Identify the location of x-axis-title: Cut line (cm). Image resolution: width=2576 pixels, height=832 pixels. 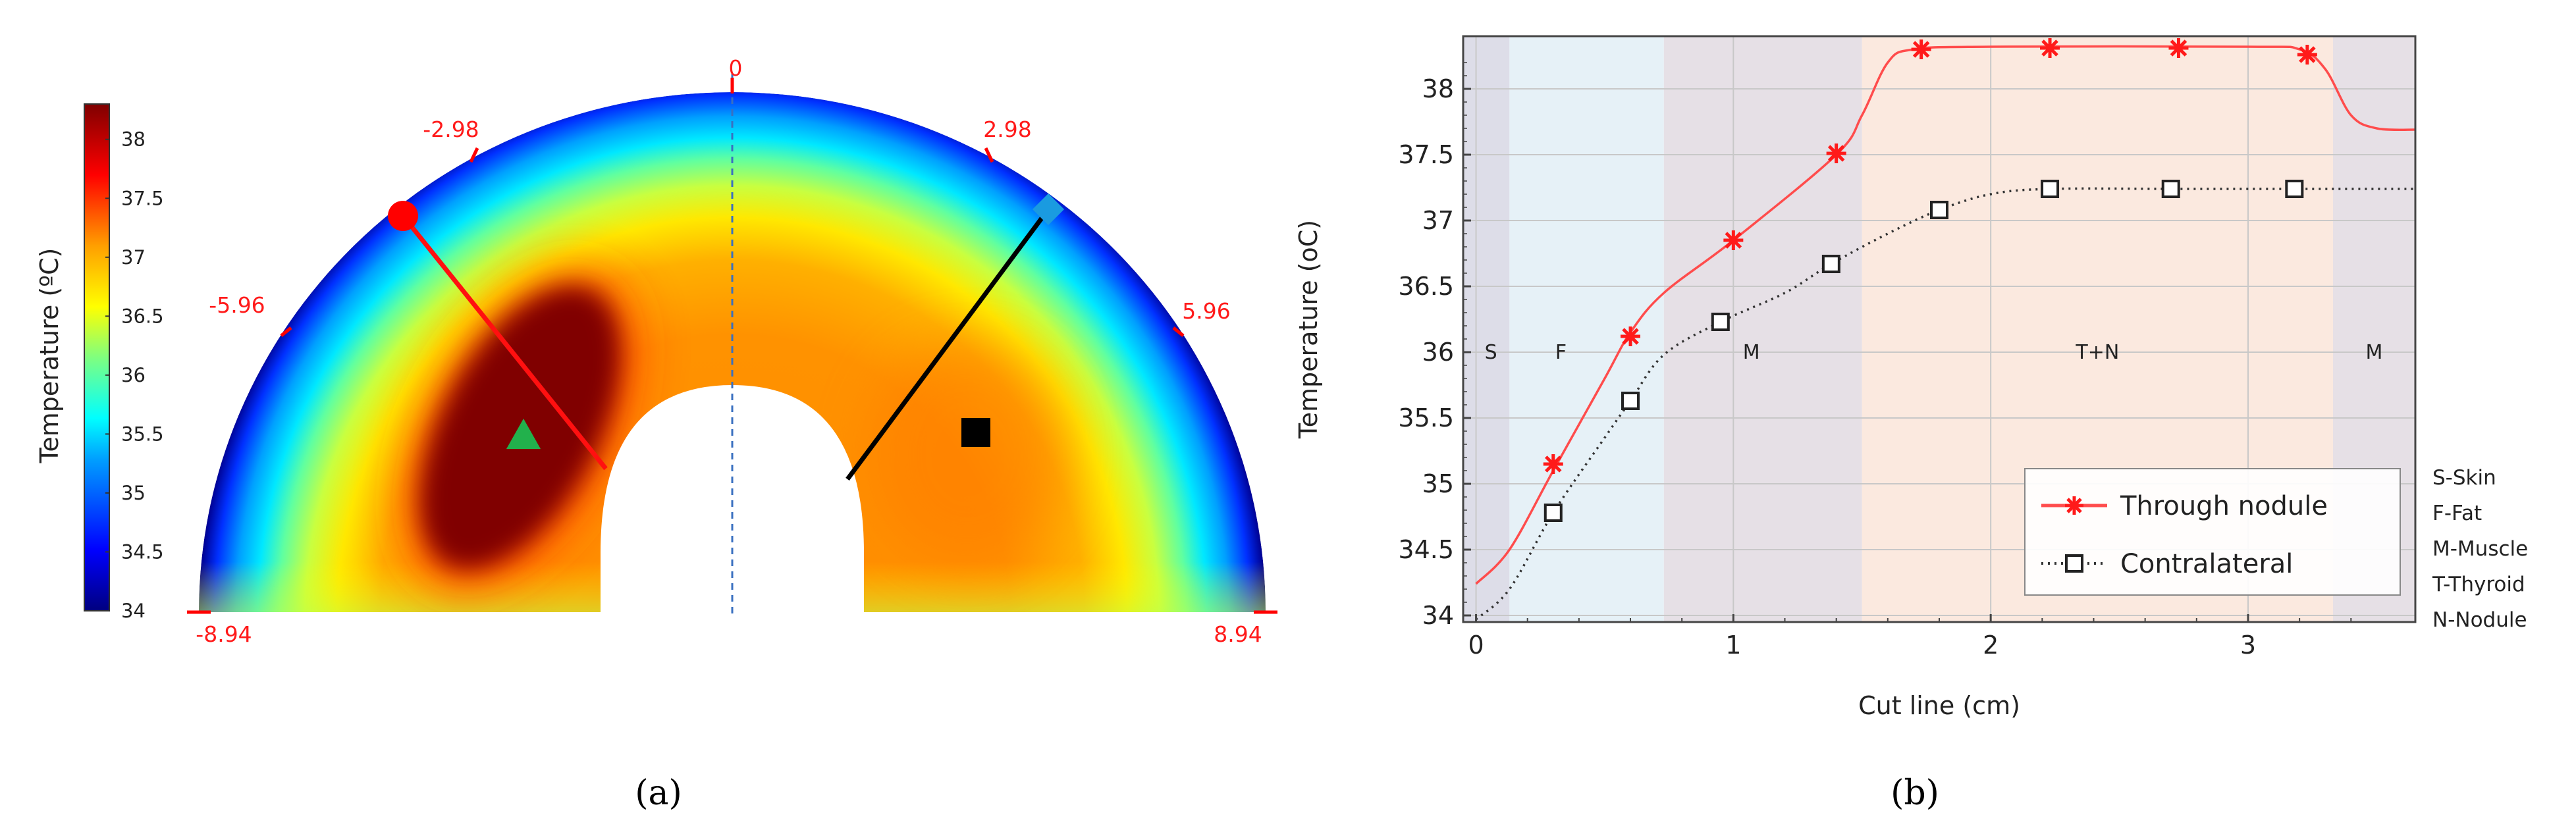
(1939, 705).